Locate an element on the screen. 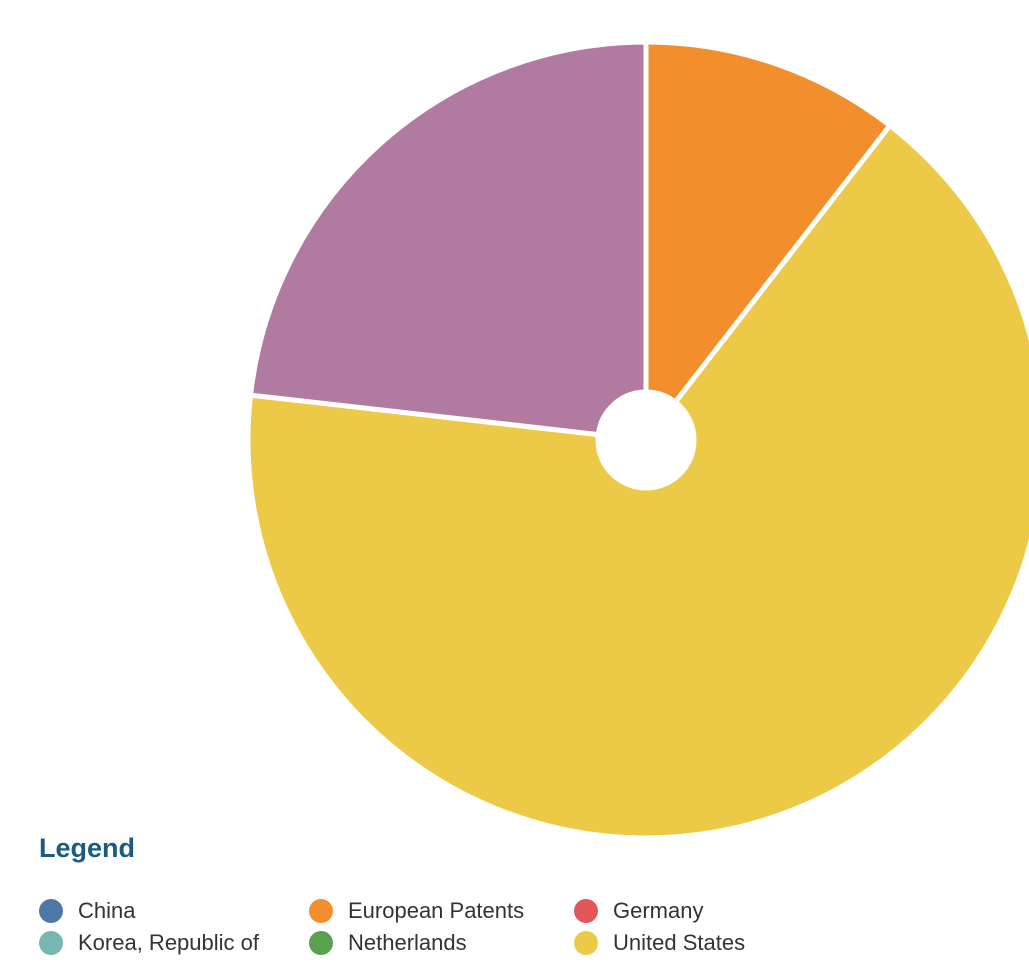  legend-dot-germany is located at coordinates (586, 911).